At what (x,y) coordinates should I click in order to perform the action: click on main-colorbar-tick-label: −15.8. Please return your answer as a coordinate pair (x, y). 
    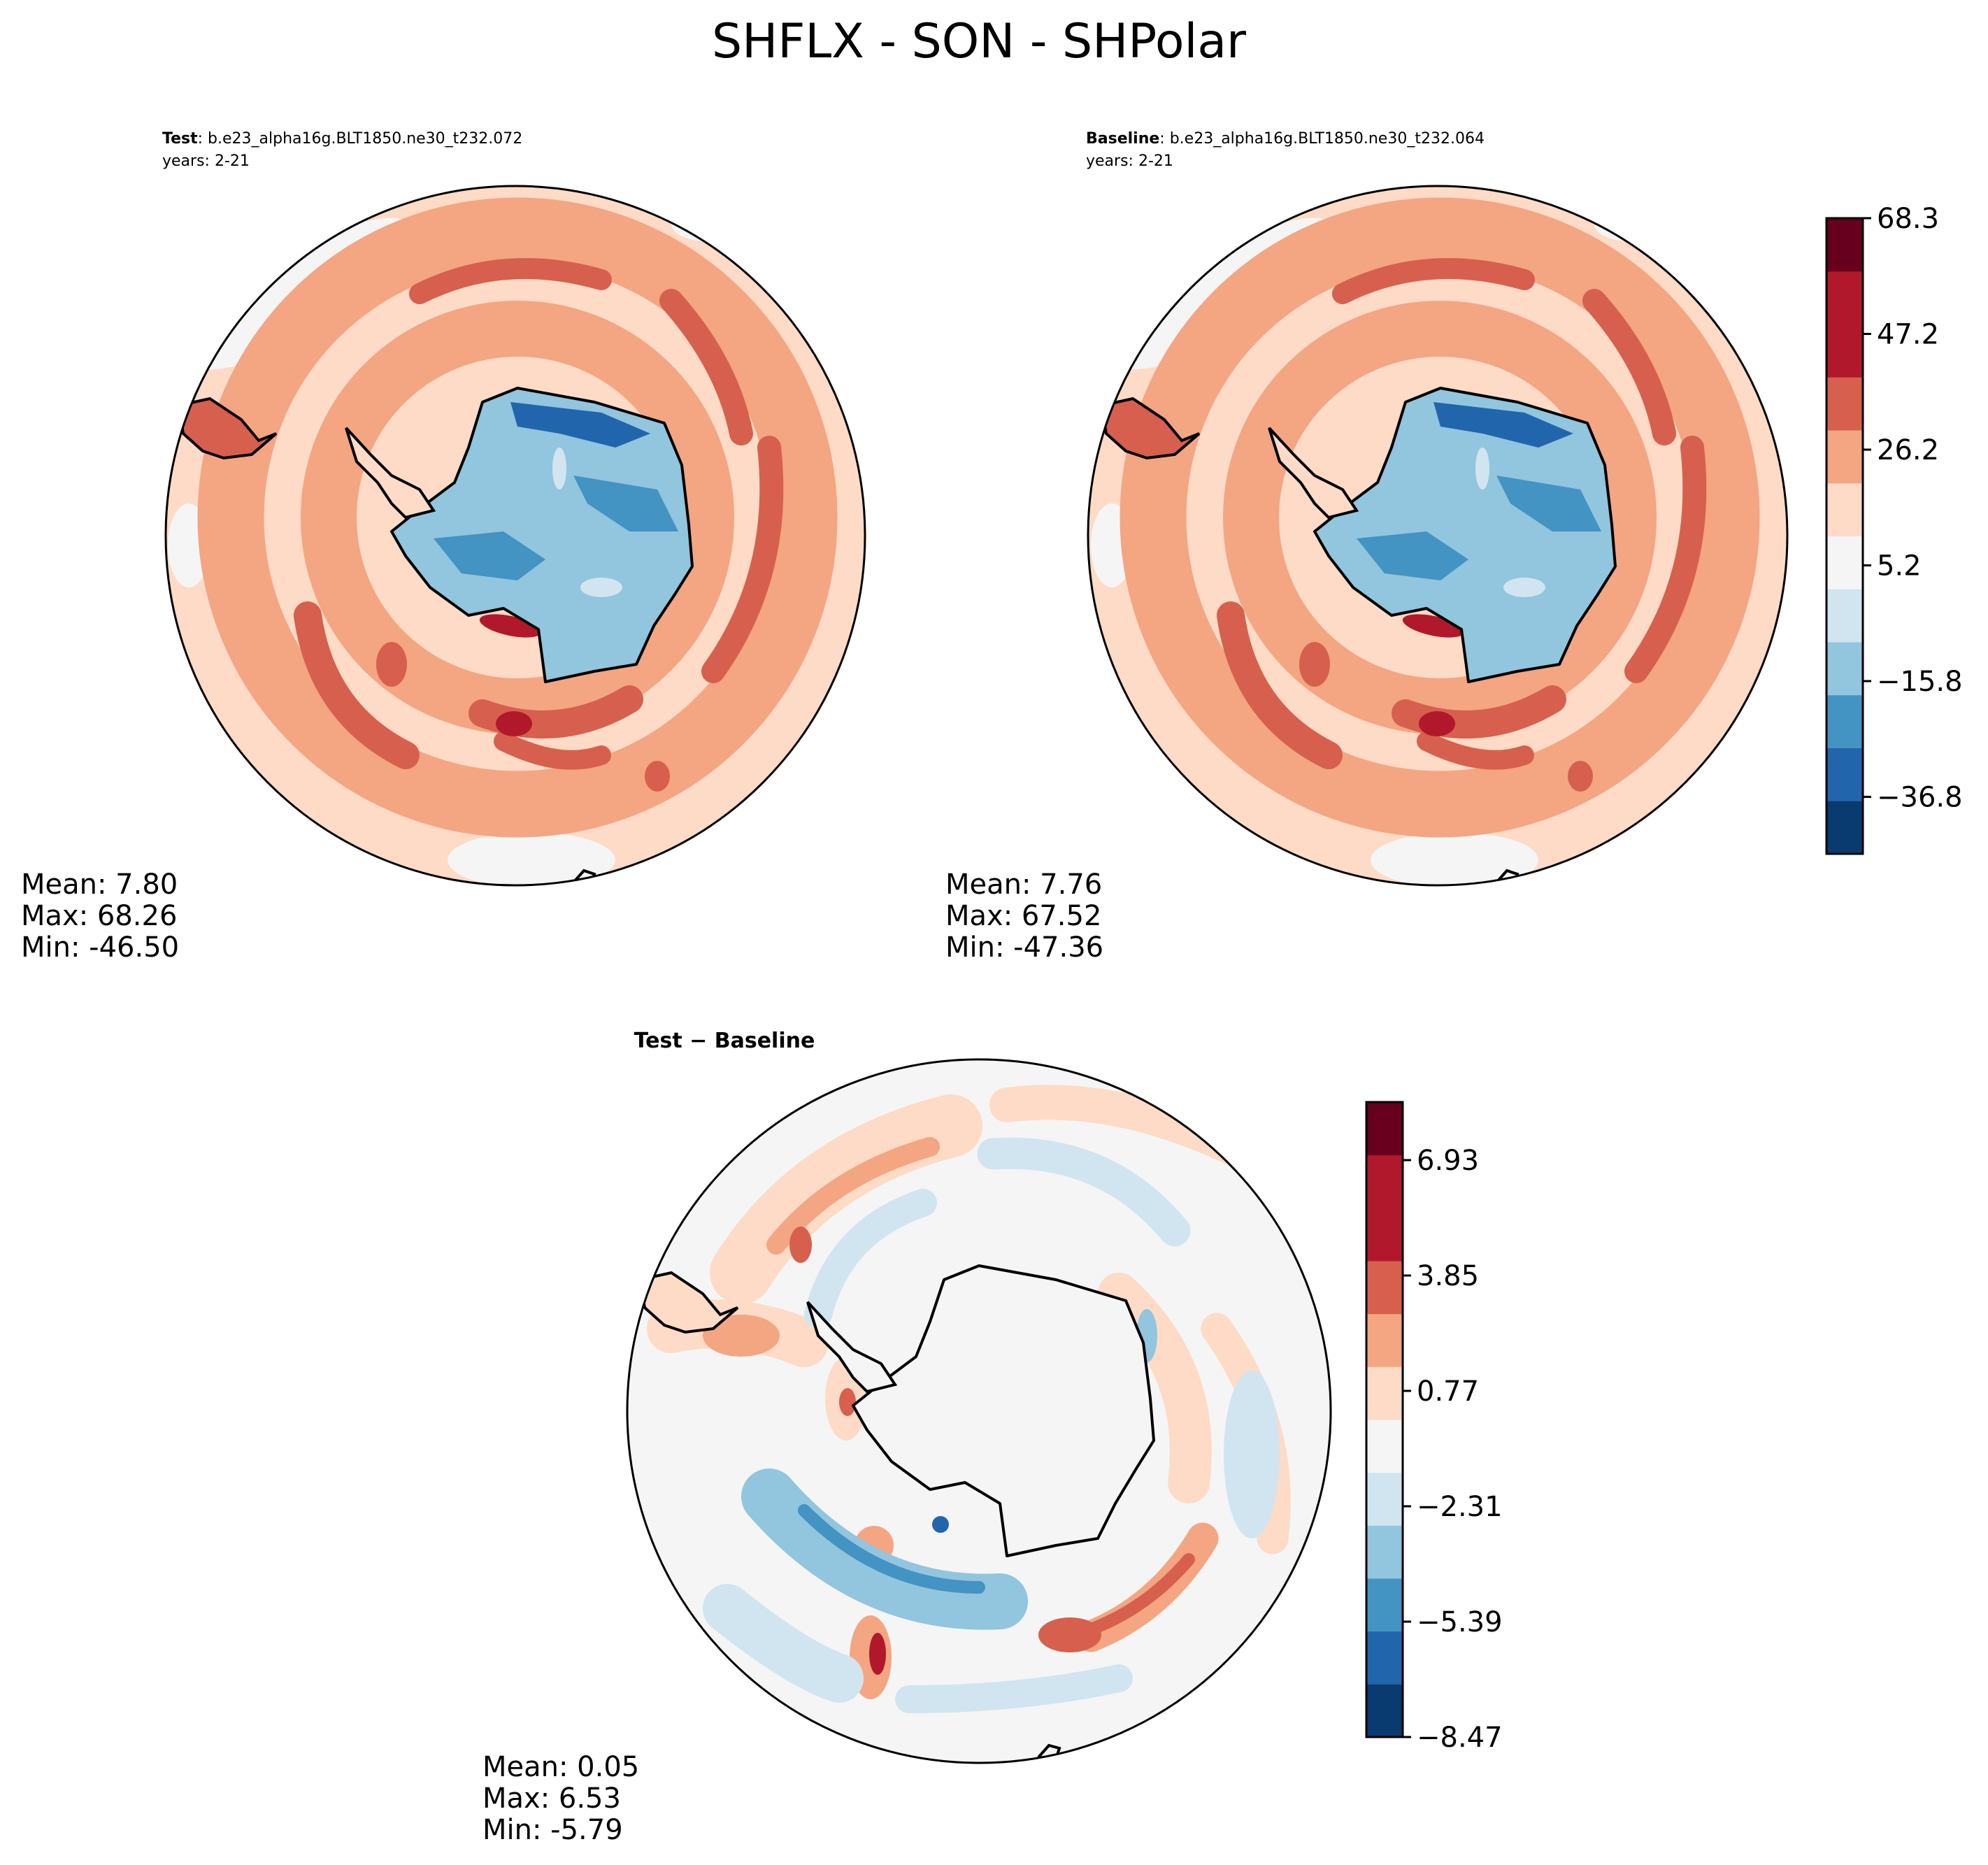
    Looking at the image, I should click on (1920, 682).